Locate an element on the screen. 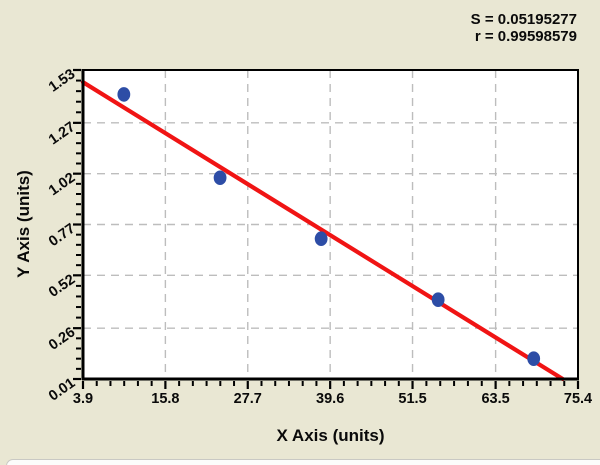 The image size is (600, 465). x-tick-label: 63.5 is located at coordinates (495, 399).